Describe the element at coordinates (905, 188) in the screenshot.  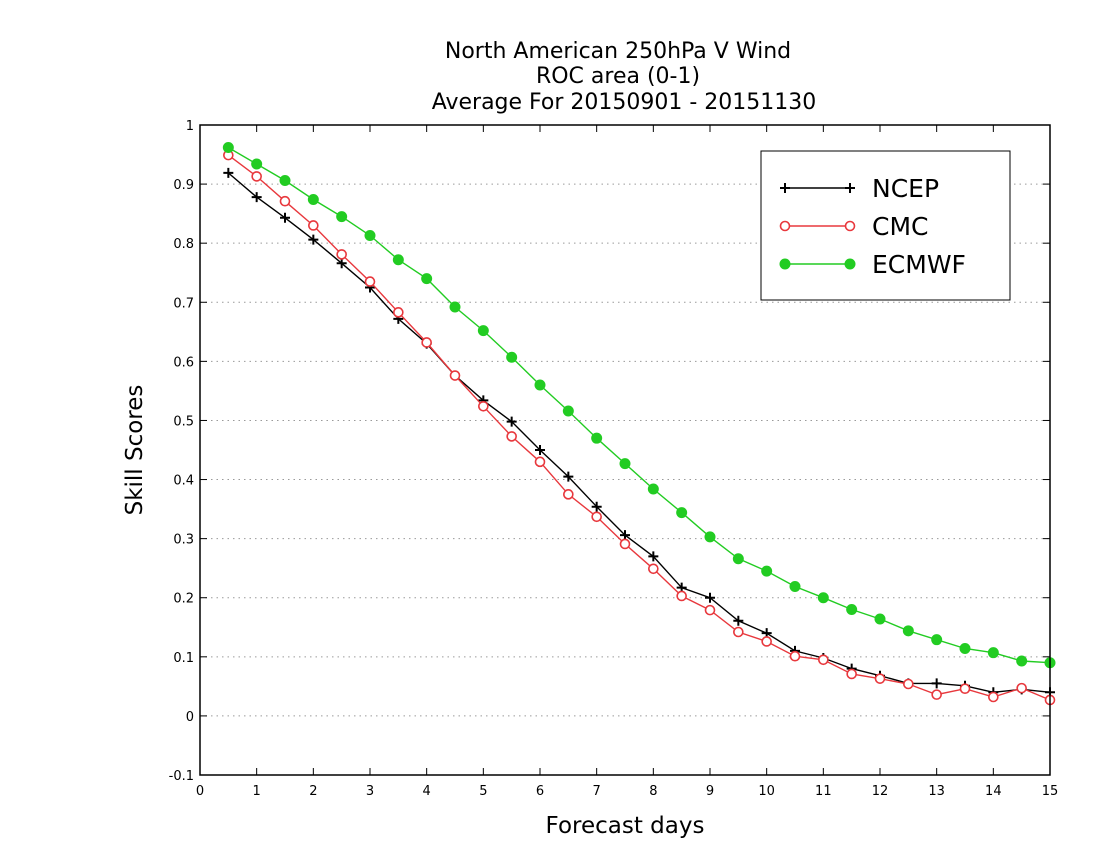
I see `legend-label-ncep: NCEP` at that location.